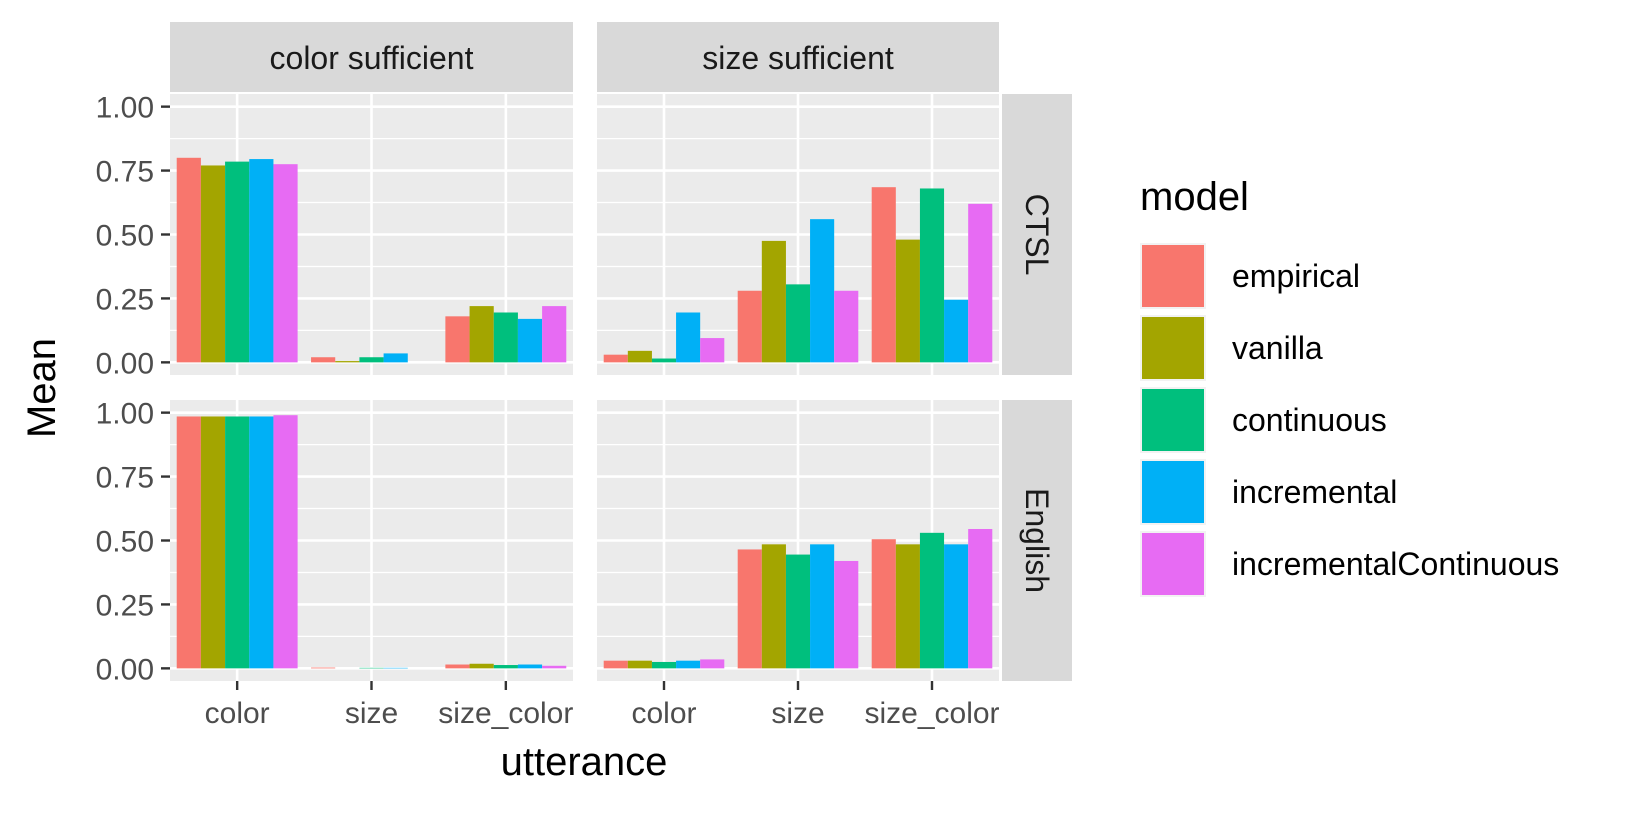  What do you see at coordinates (42, 388) in the screenshot?
I see `y-axis-title: Mean` at bounding box center [42, 388].